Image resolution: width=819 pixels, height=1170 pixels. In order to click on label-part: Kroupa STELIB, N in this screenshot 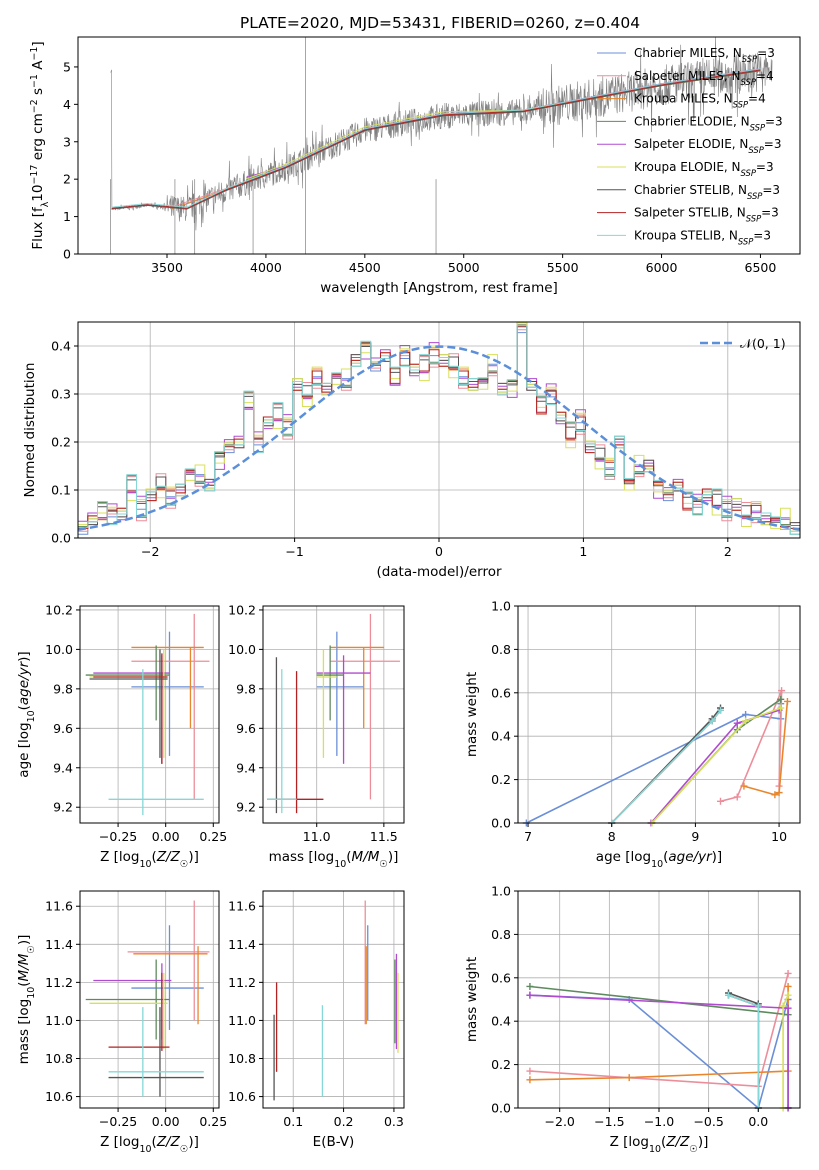, I will do `click(686, 235)`.